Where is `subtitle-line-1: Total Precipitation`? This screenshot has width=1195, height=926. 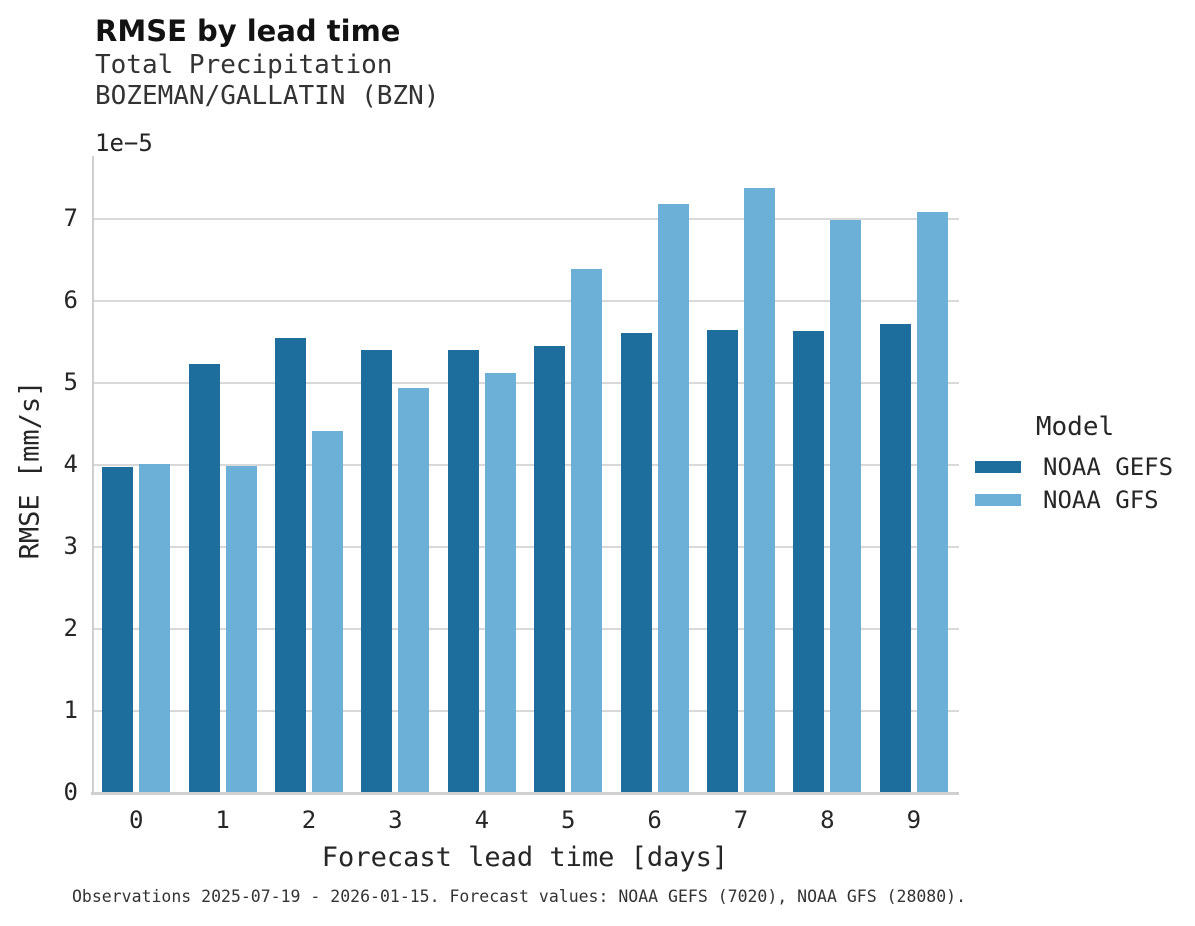
subtitle-line-1: Total Precipitation is located at coordinates (244, 65).